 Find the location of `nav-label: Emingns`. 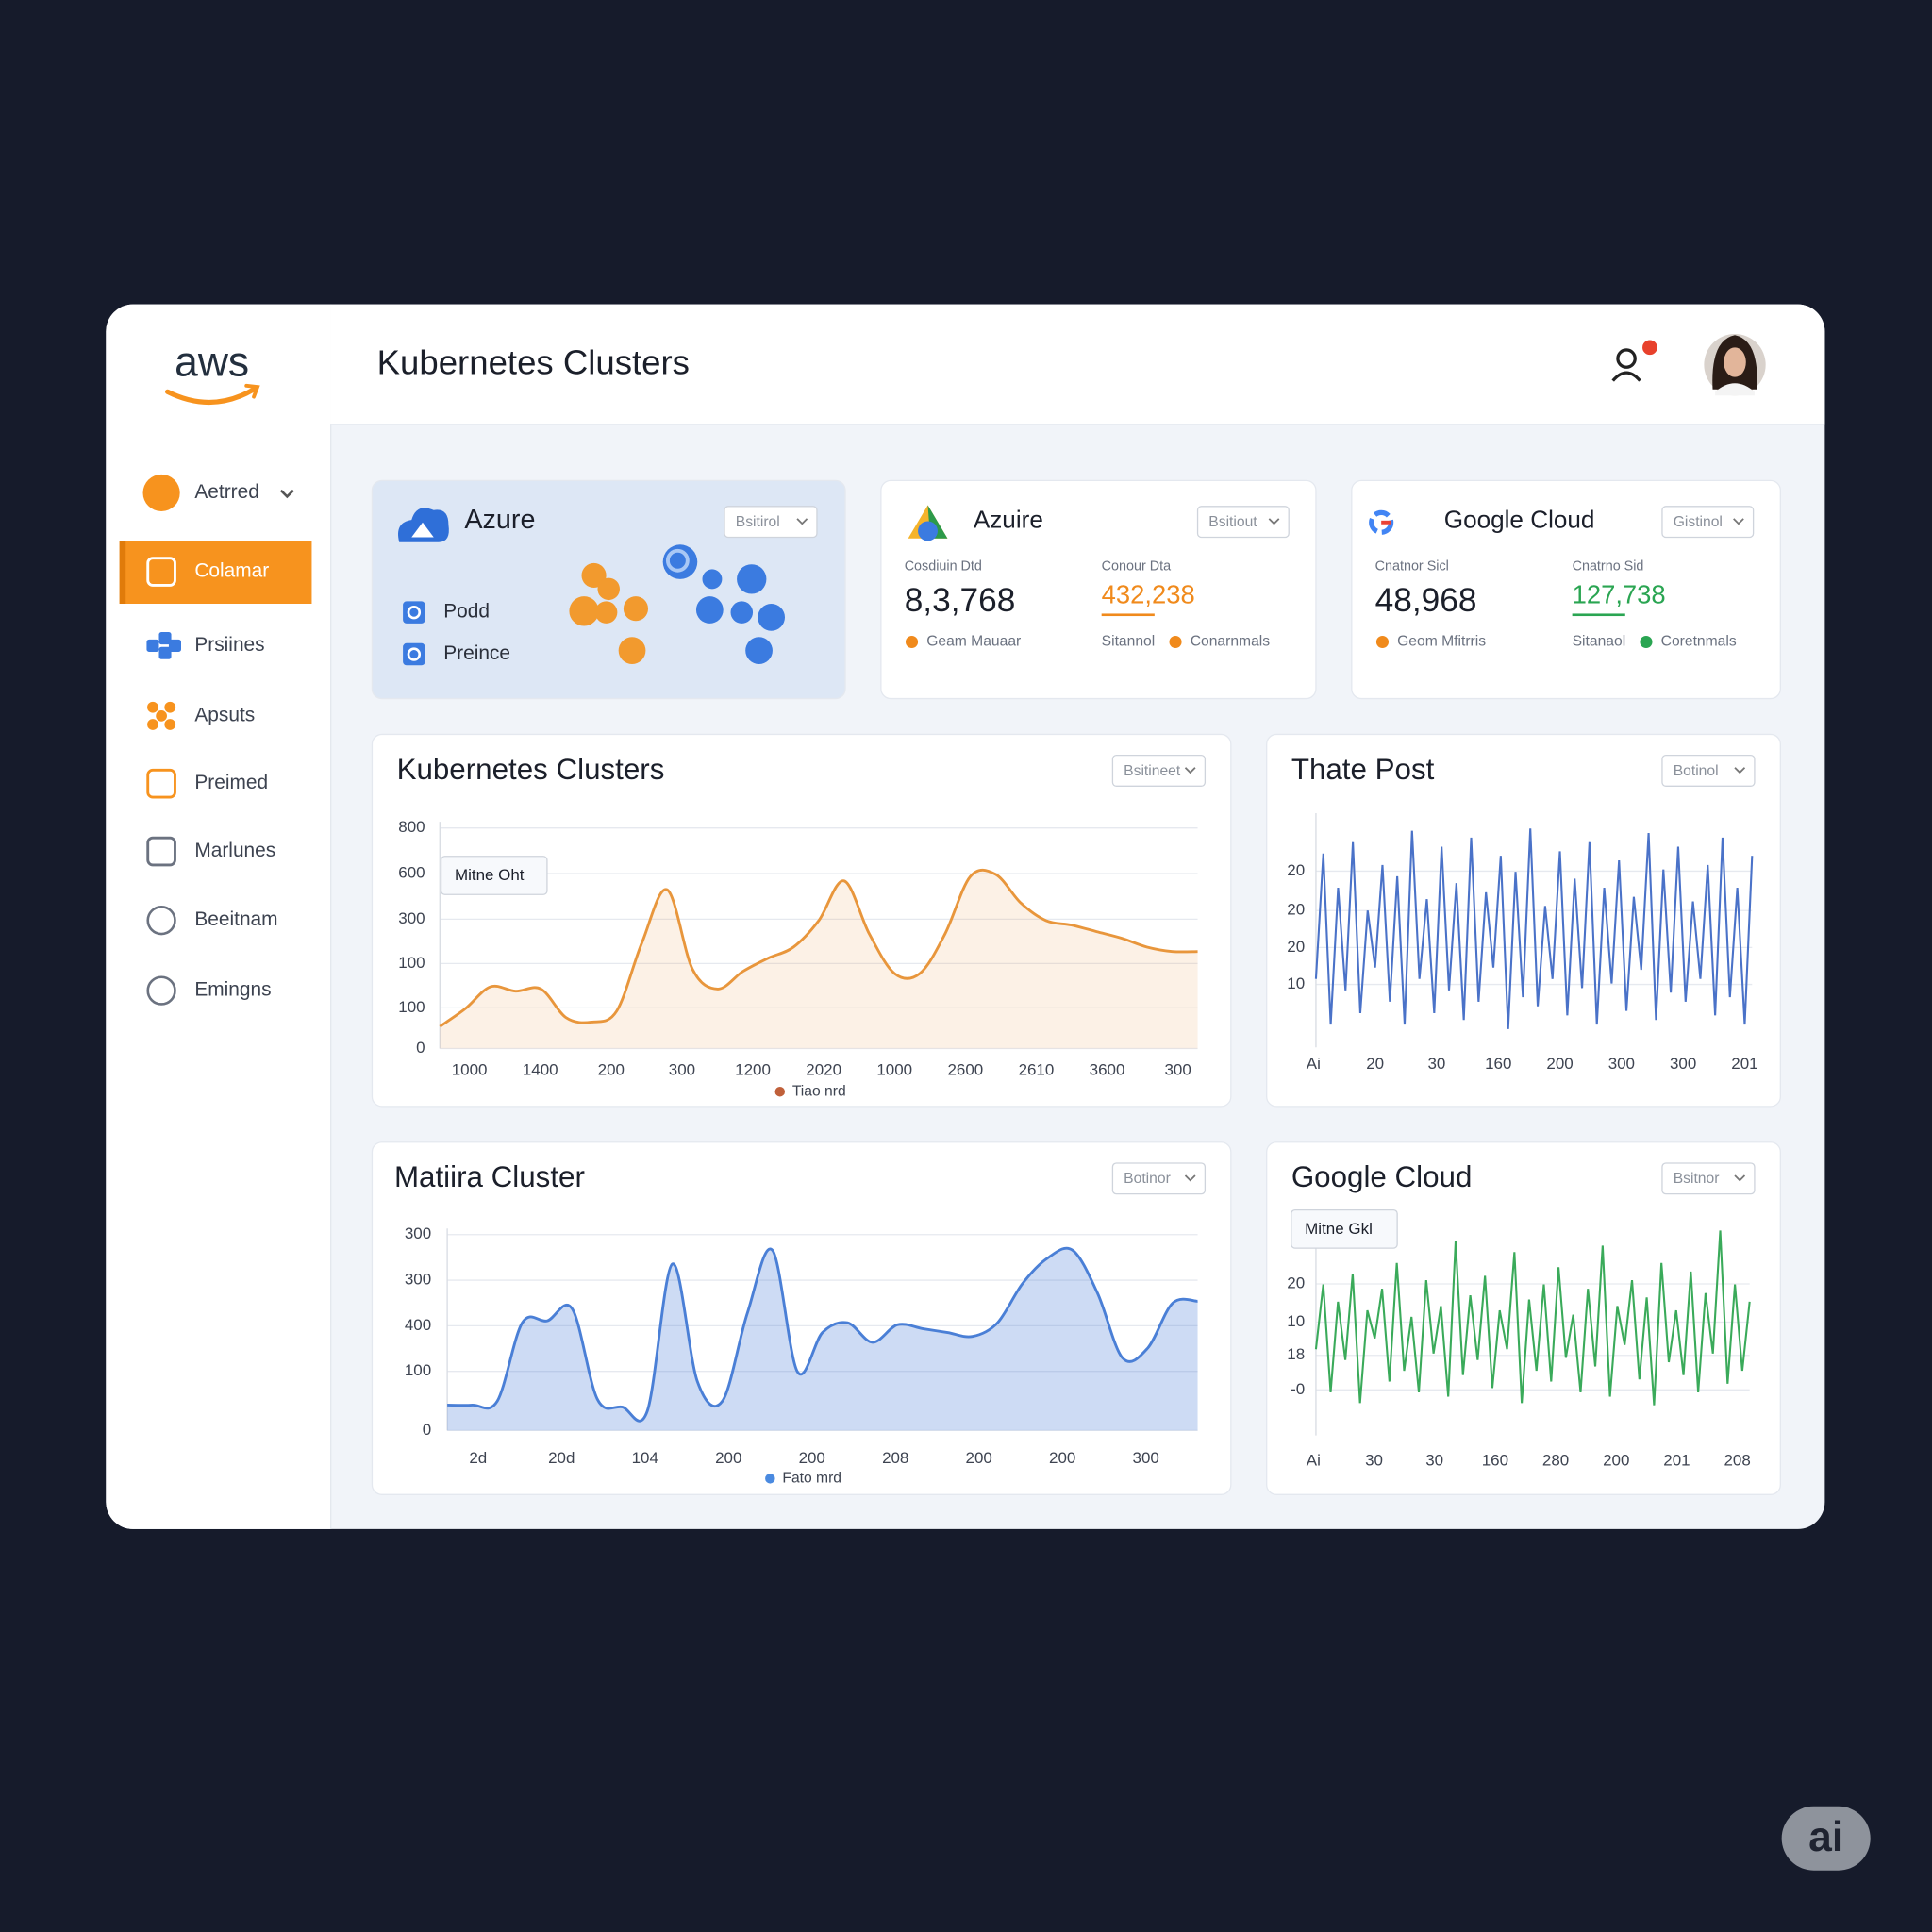

nav-label: Emingns is located at coordinates (232, 990).